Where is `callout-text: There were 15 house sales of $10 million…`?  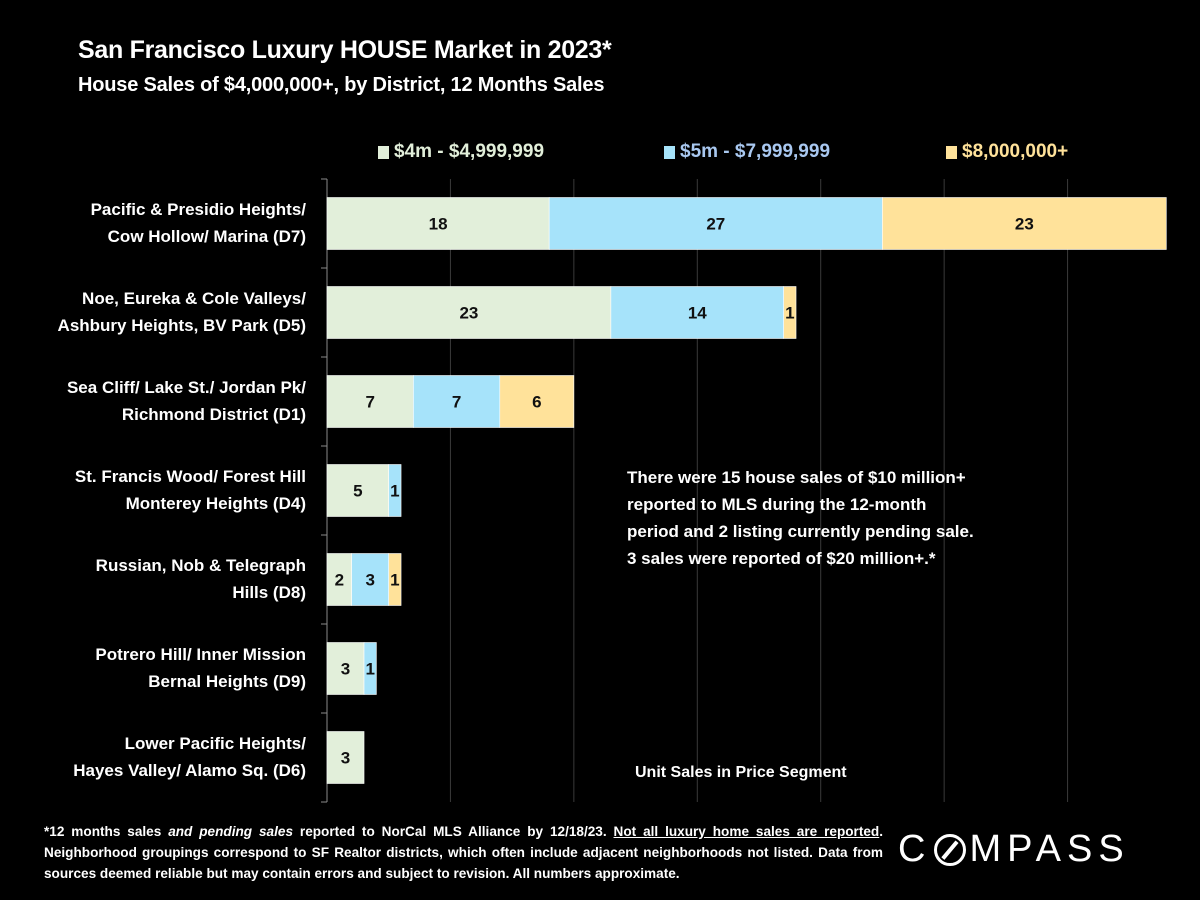 callout-text: There were 15 house sales of $10 million… is located at coordinates (825, 518).